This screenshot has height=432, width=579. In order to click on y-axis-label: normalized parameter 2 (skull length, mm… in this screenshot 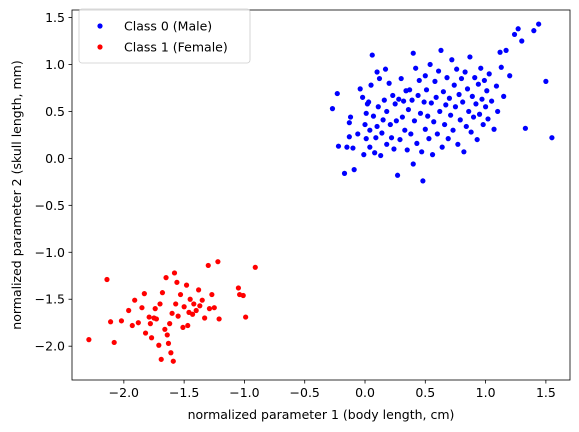, I will do `click(16, 194)`.